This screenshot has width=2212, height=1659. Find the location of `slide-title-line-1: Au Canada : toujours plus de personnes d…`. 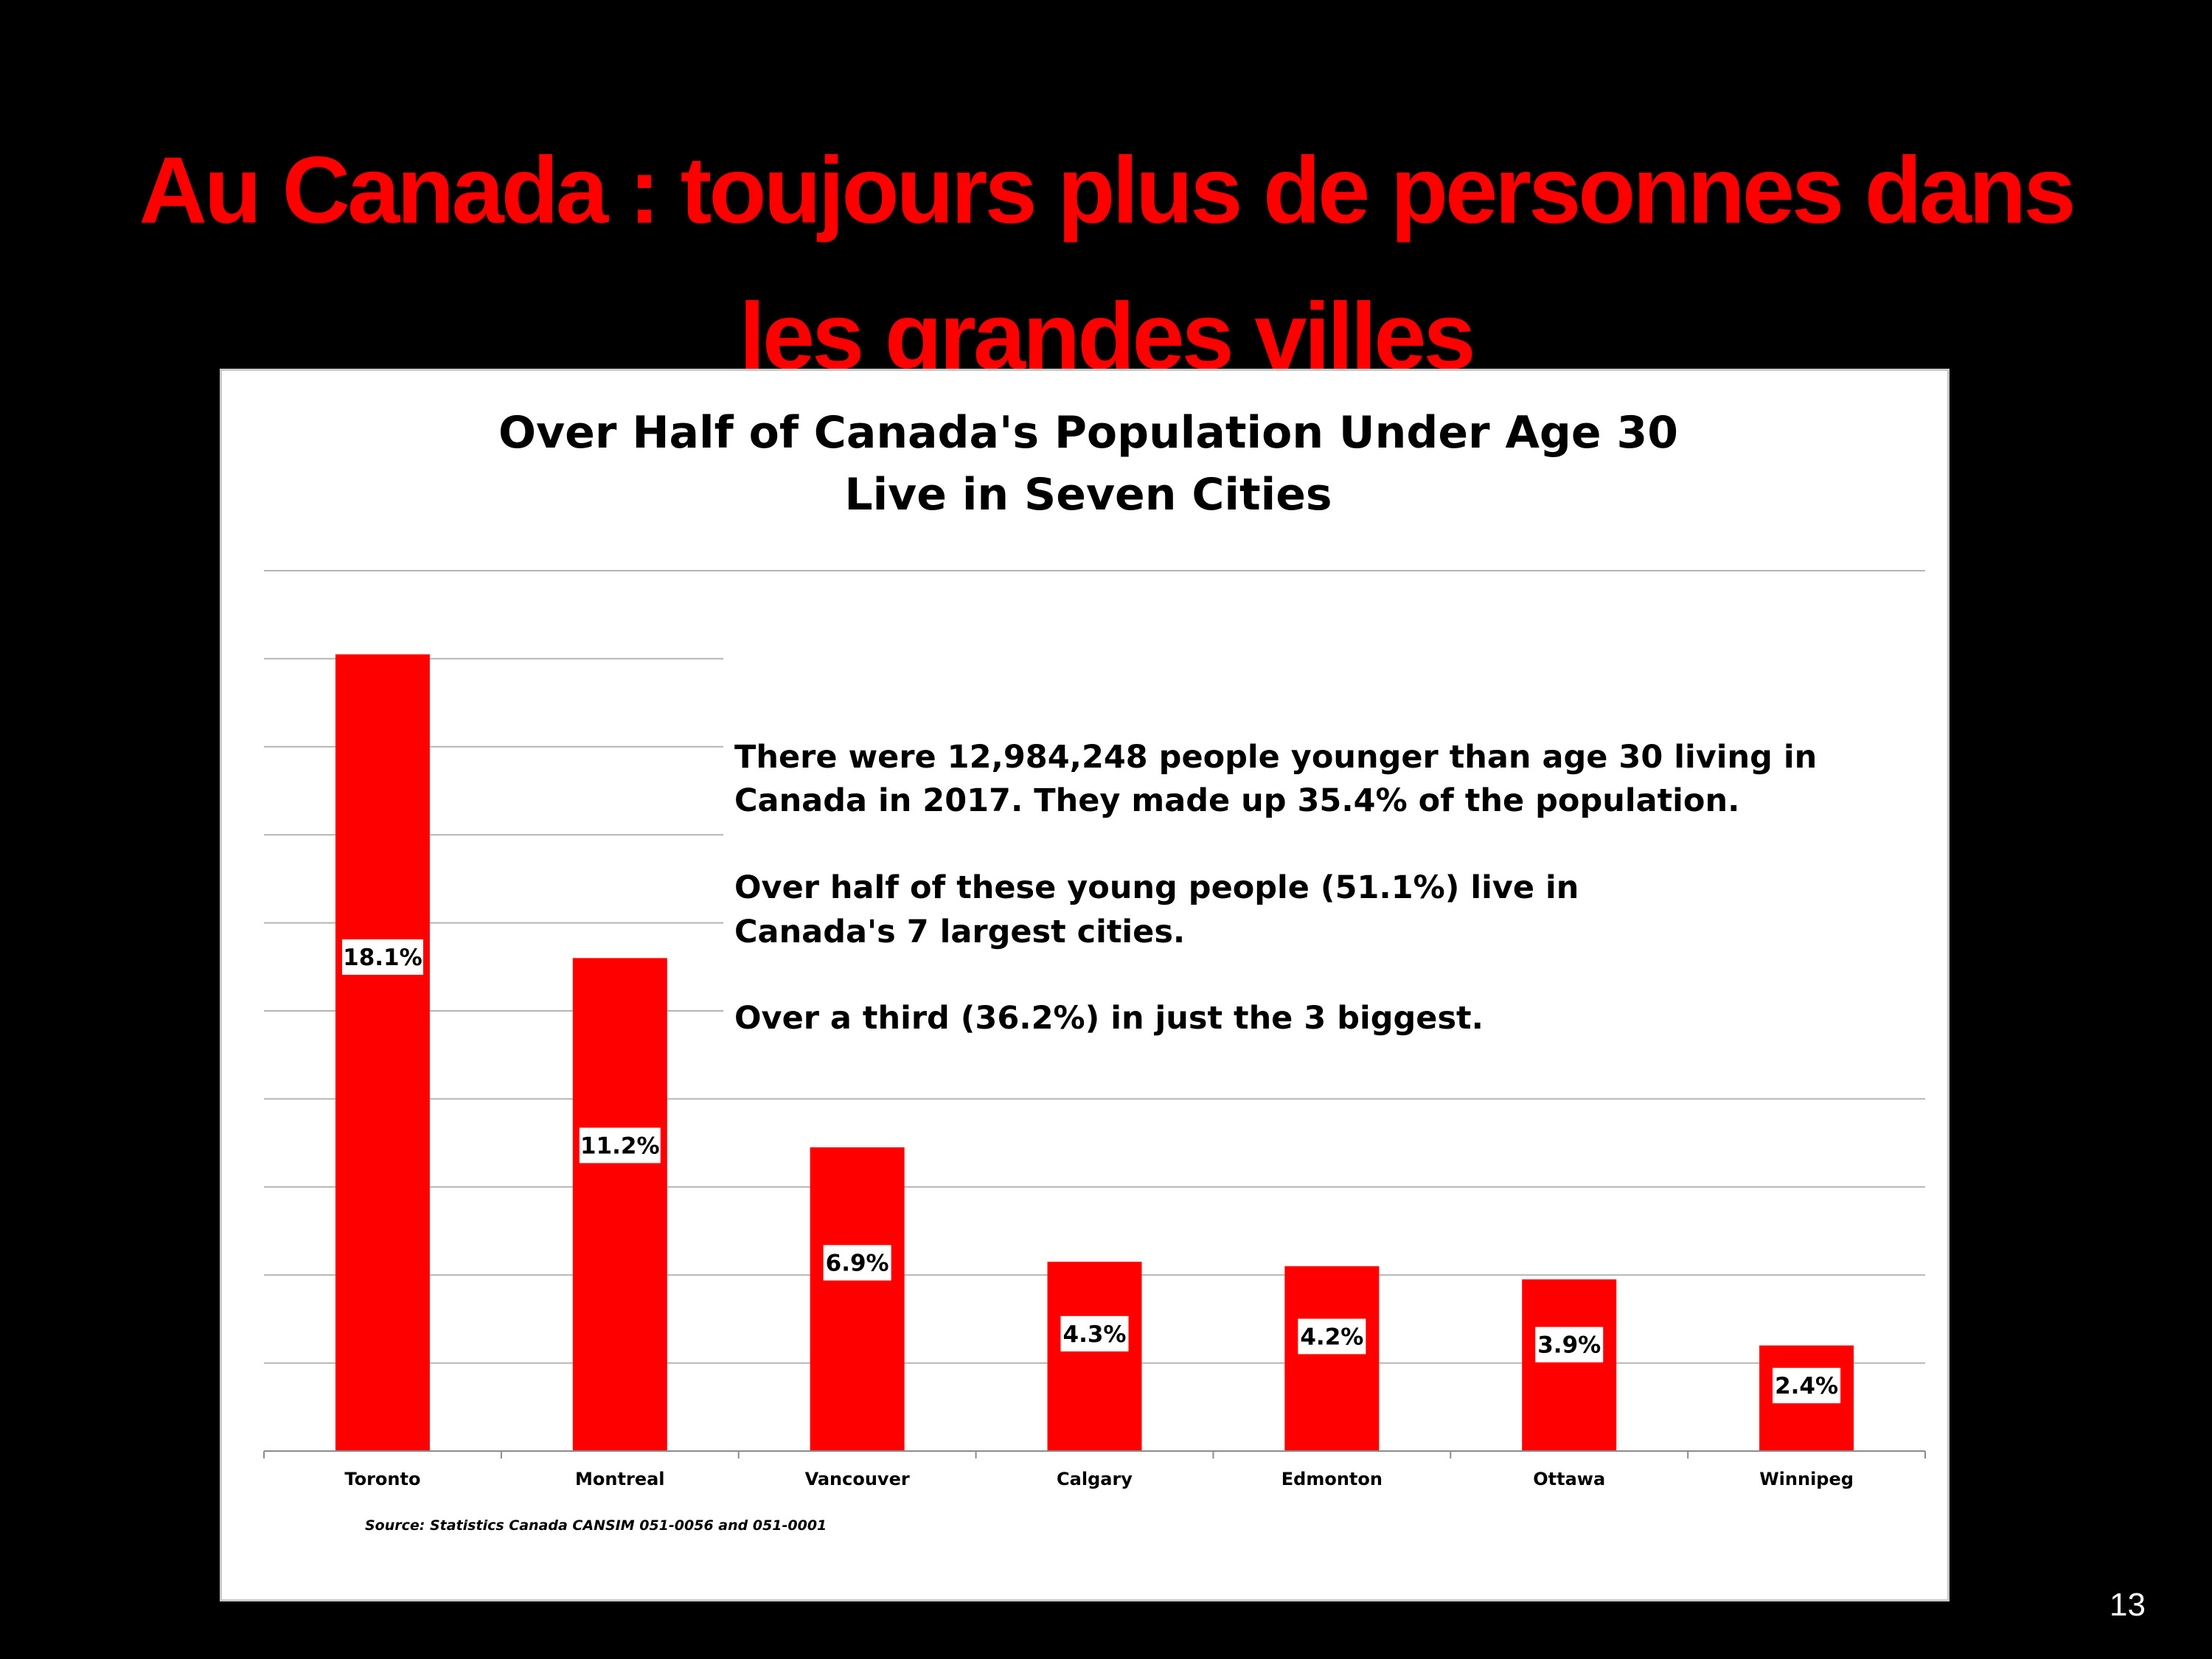

slide-title-line-1: Au Canada : toujours plus de personnes d… is located at coordinates (1107, 190).